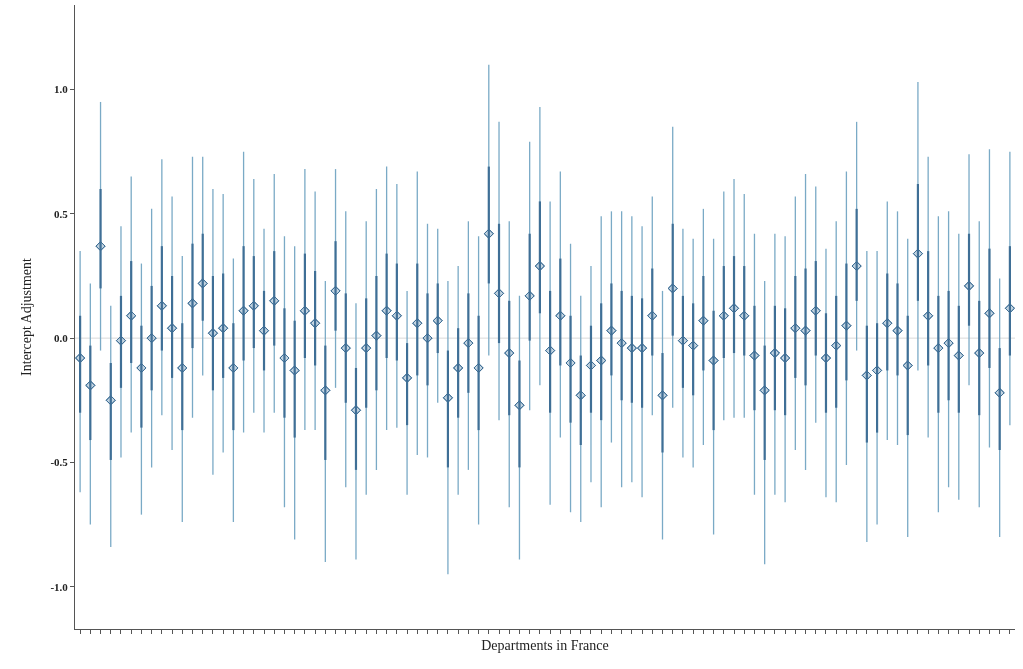 This screenshot has height=669, width=1023. What do you see at coordinates (59, 586) in the screenshot?
I see `y-tick-label: -1.0` at bounding box center [59, 586].